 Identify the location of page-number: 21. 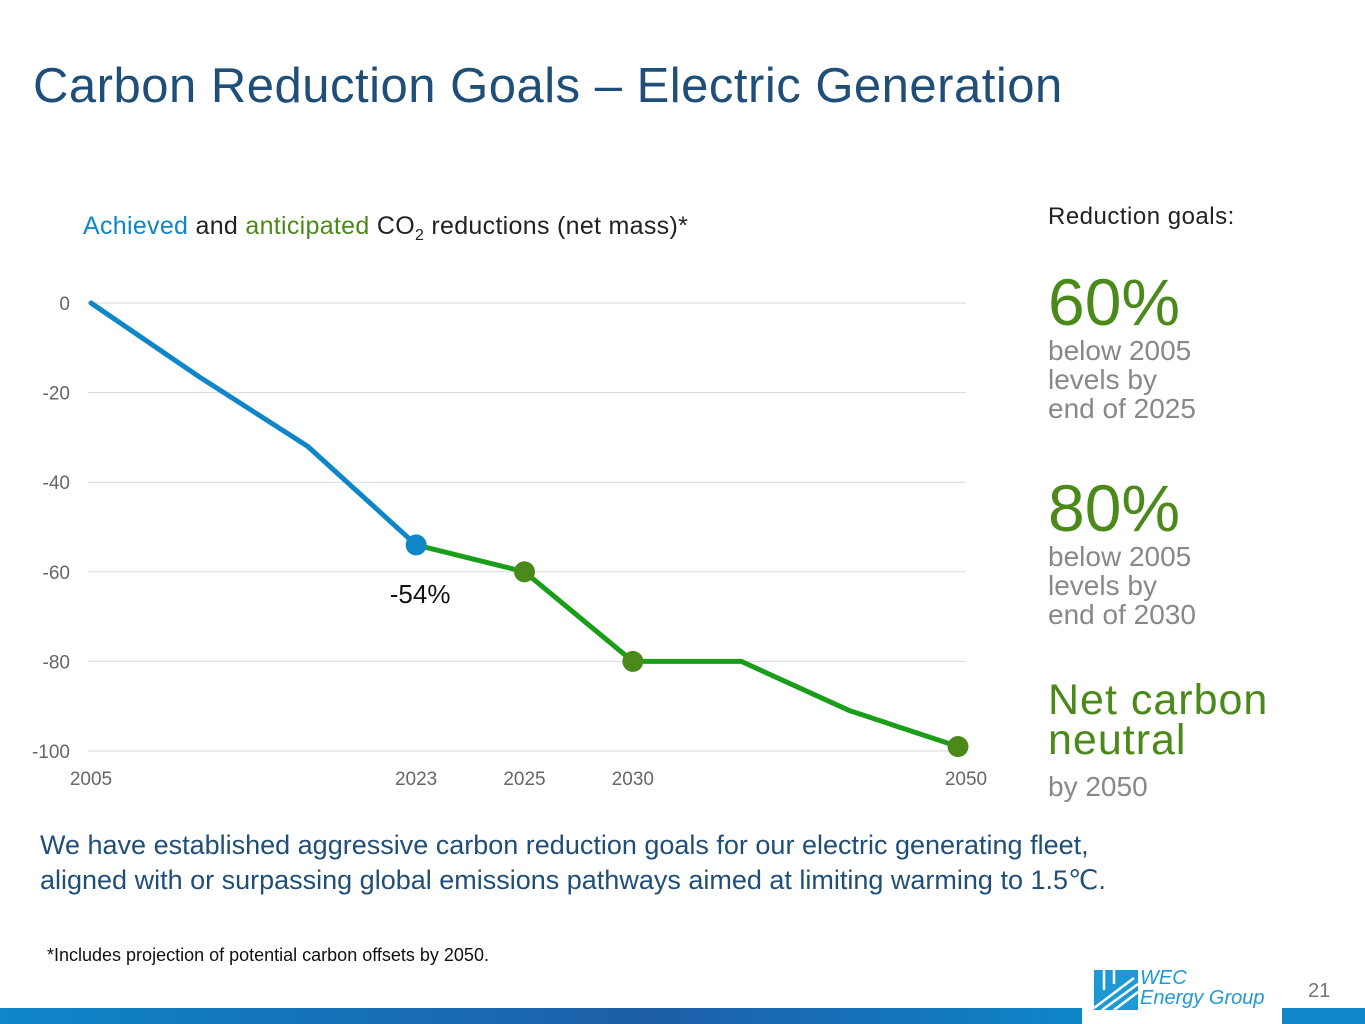
(1319, 991).